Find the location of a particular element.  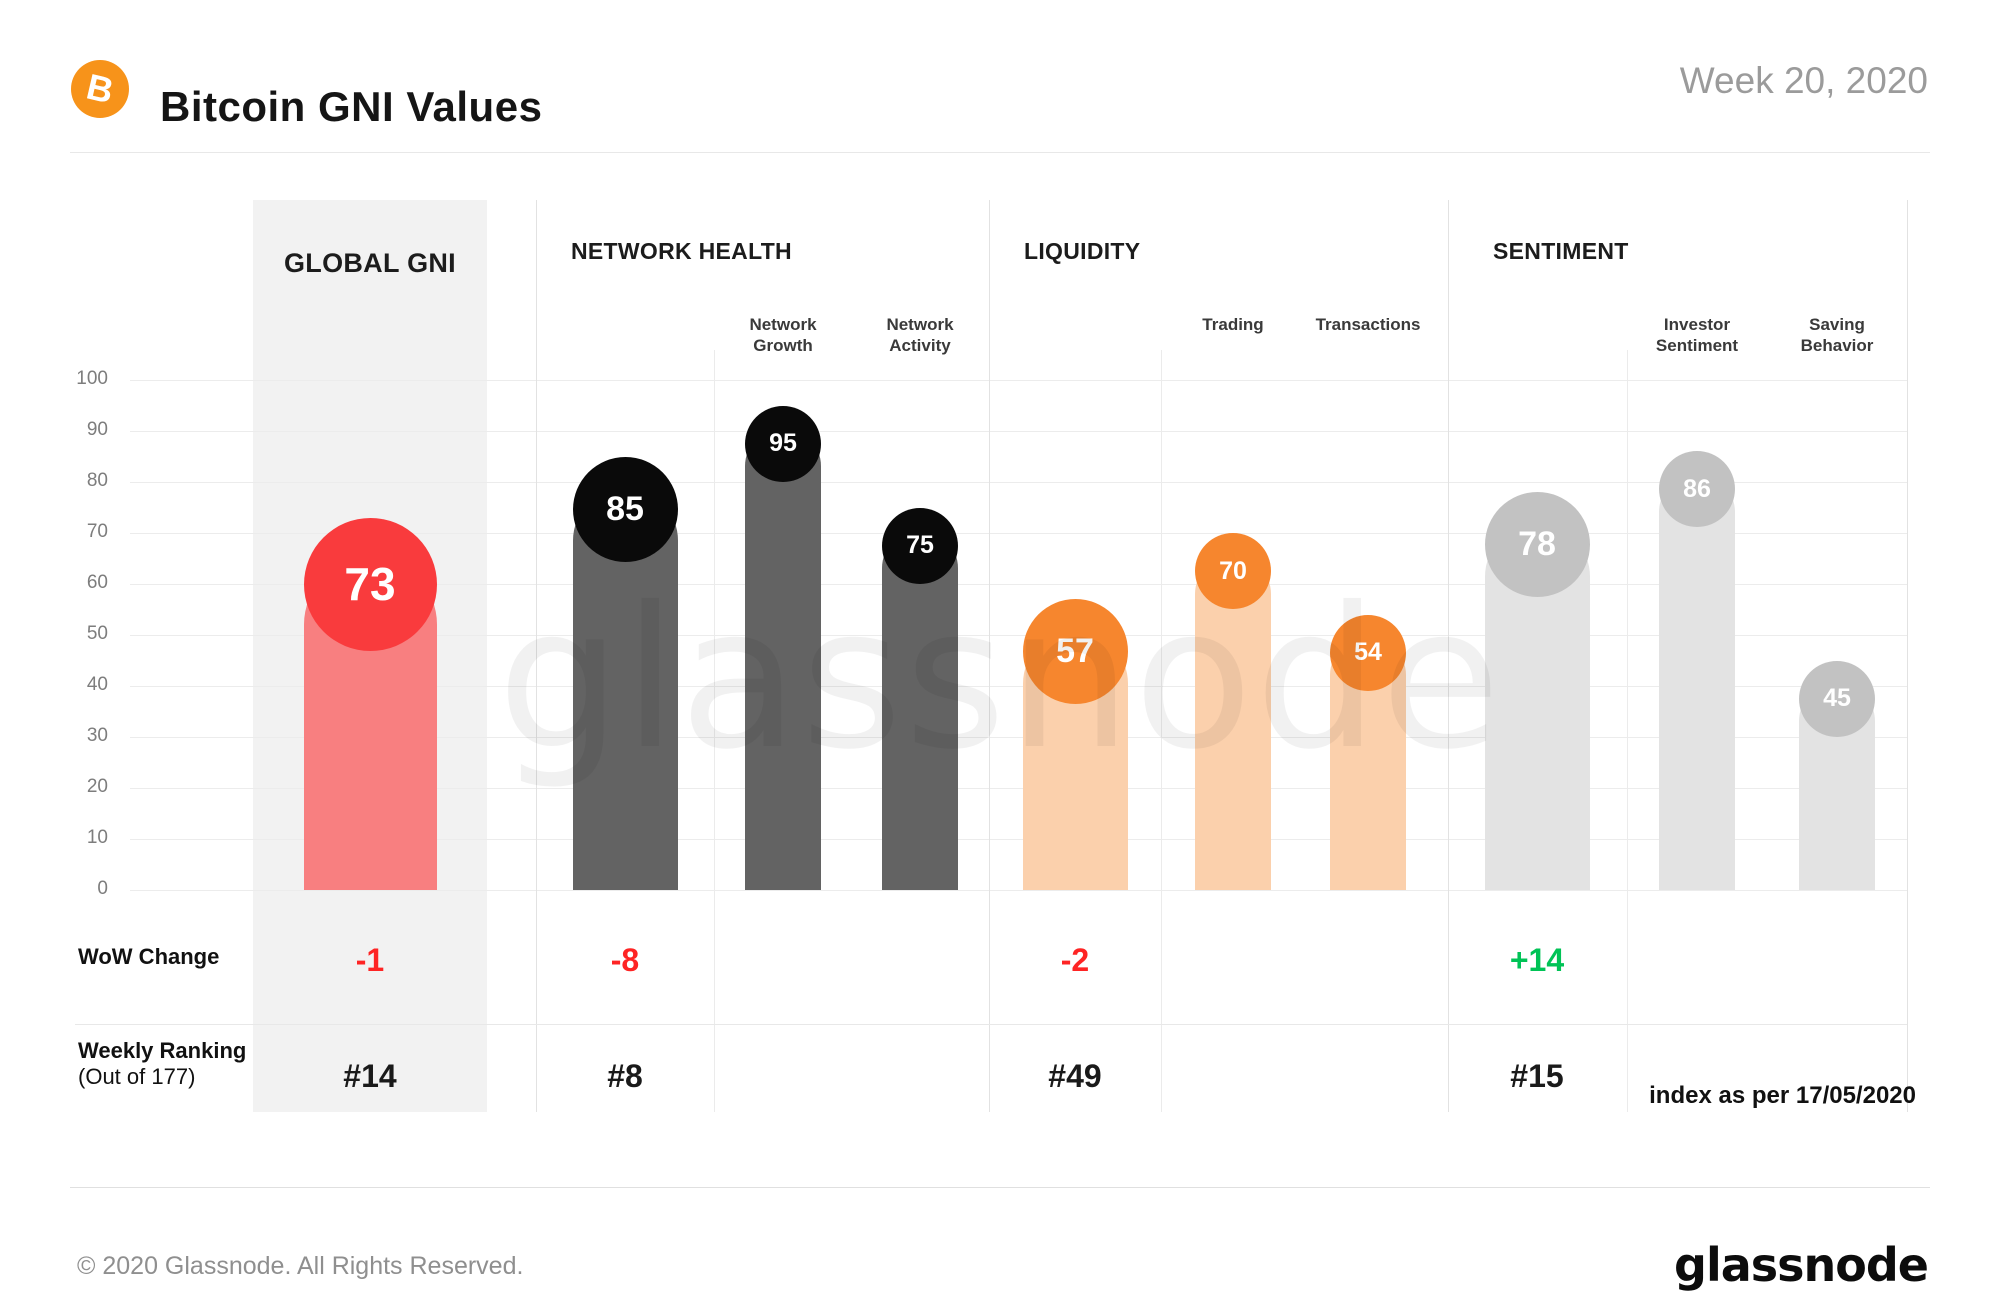

metric-label-investor-sentiment: Investor Sentiment is located at coordinates (1697, 335).